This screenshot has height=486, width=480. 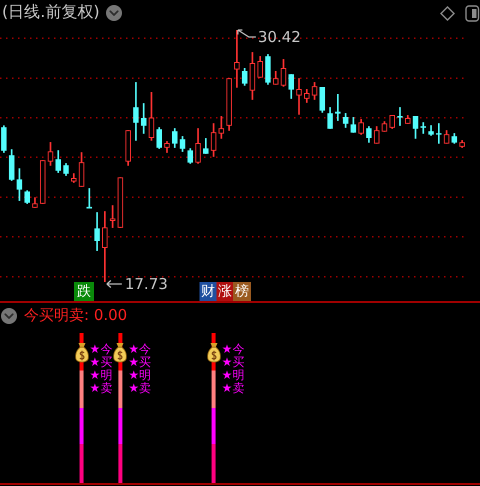 I want to click on text: 榜, so click(x=242, y=292).